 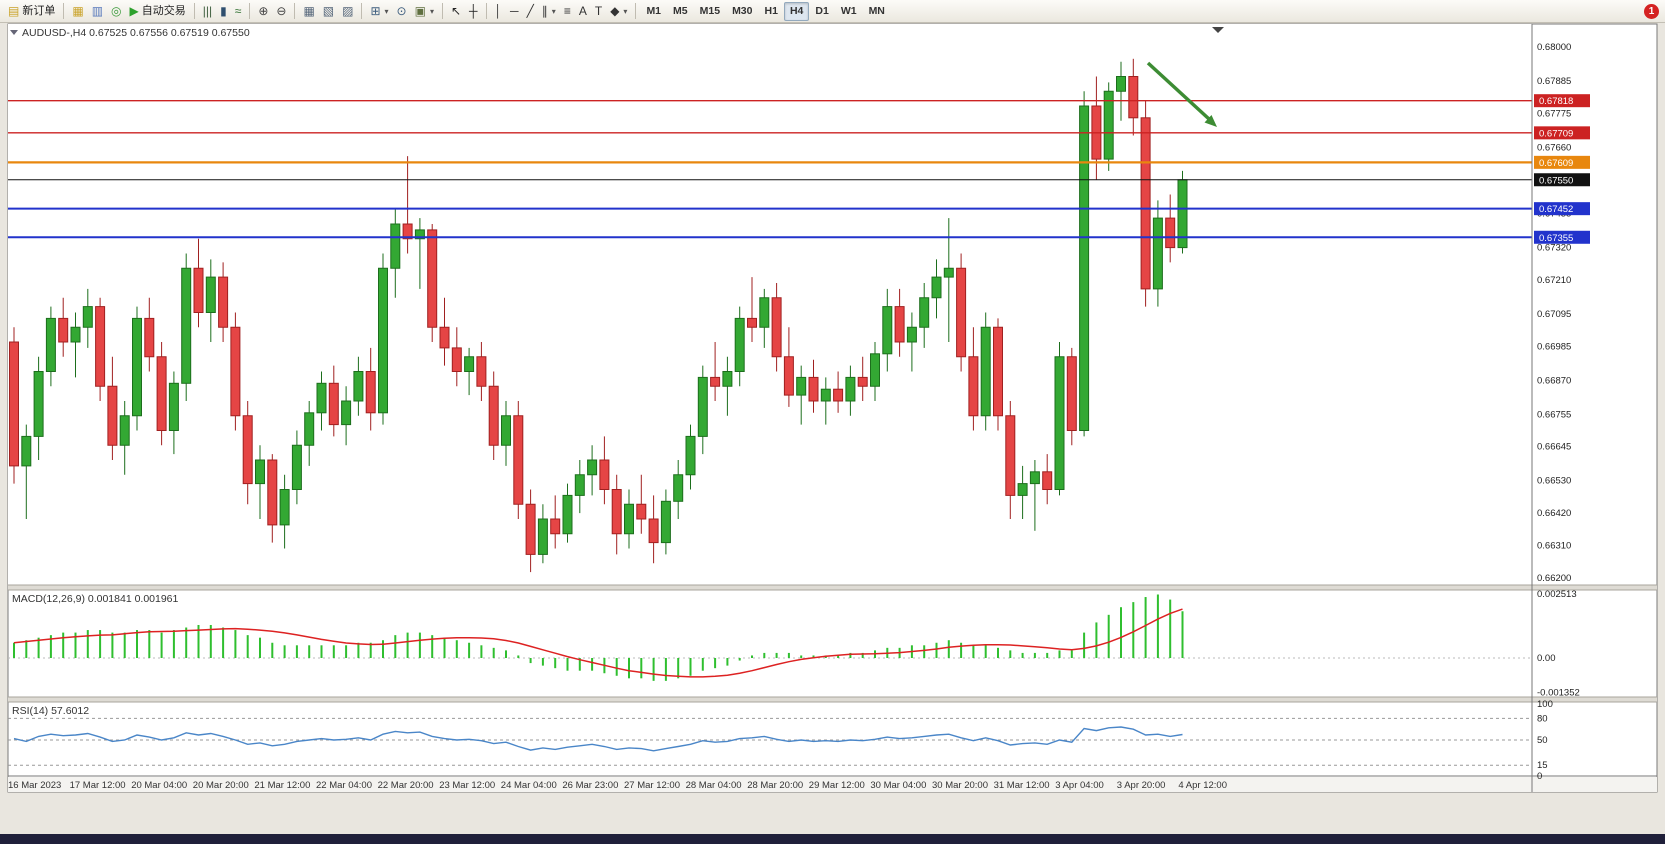 I want to click on notification-badge: 1, so click(x=1651, y=11).